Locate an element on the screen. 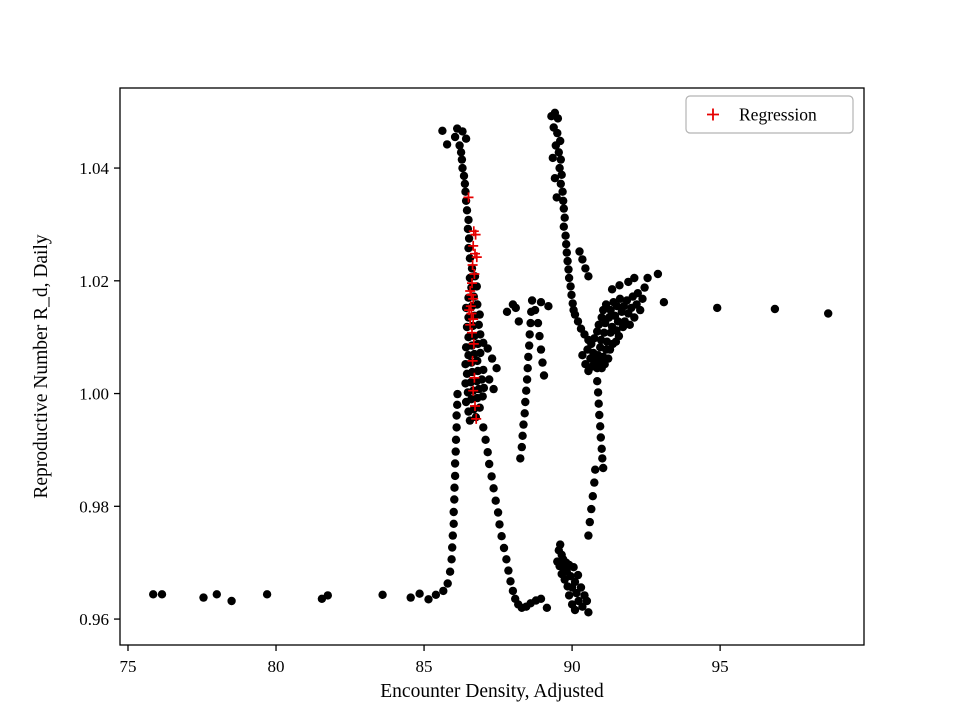 The image size is (960, 725). legend: Regression is located at coordinates (769, 114).